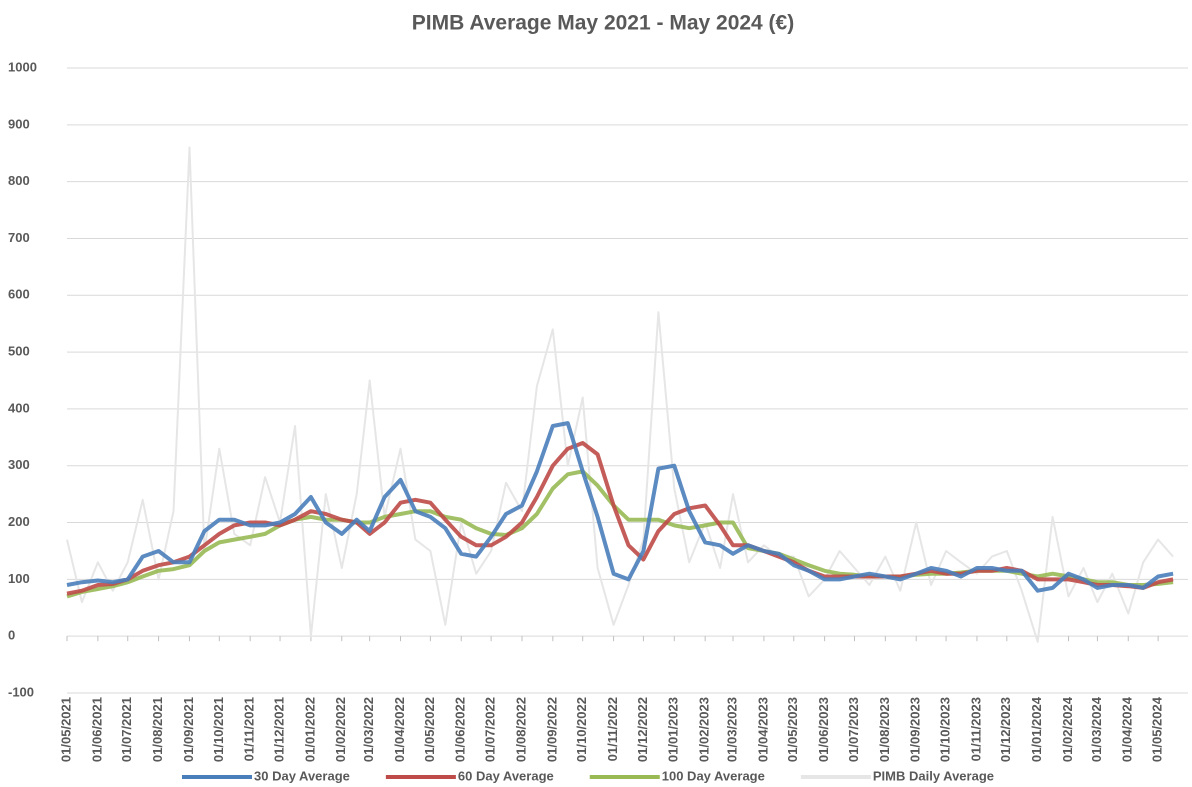 The image size is (1192, 787). I want to click on x-tick-label: 01/01/2024, so click(1036, 729).